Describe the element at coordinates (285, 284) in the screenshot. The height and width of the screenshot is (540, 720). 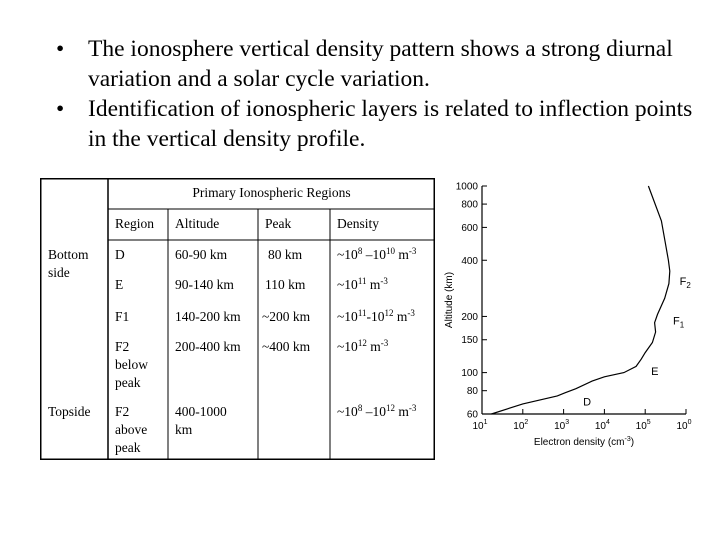
I see `row-e-peak: 110 km` at that location.